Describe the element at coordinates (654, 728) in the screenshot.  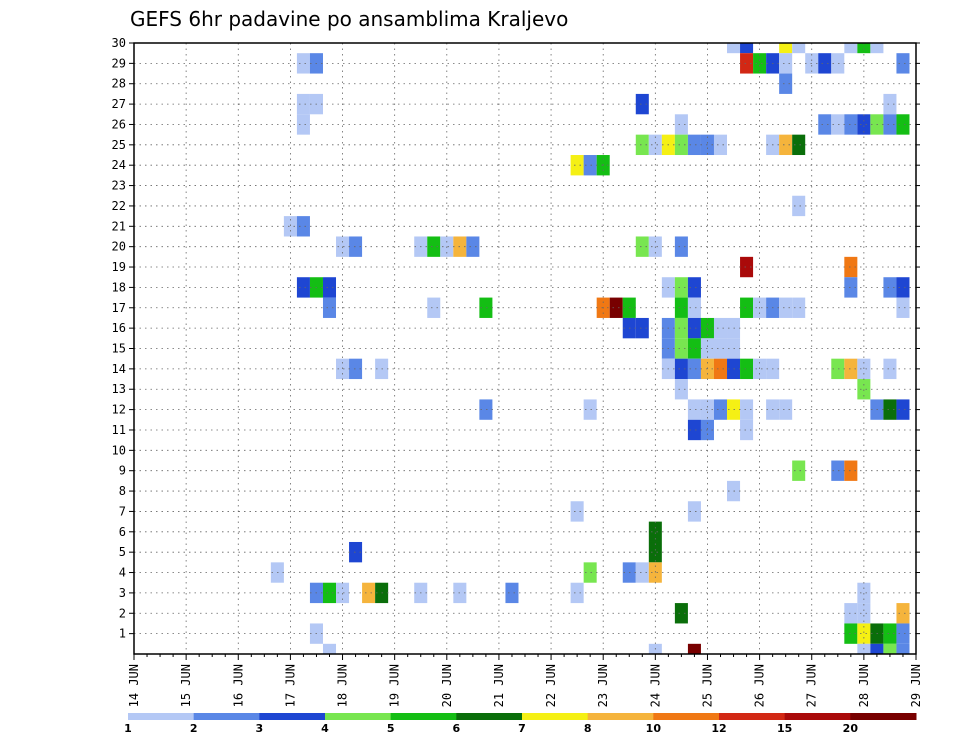
I see `legend-label: 10` at that location.